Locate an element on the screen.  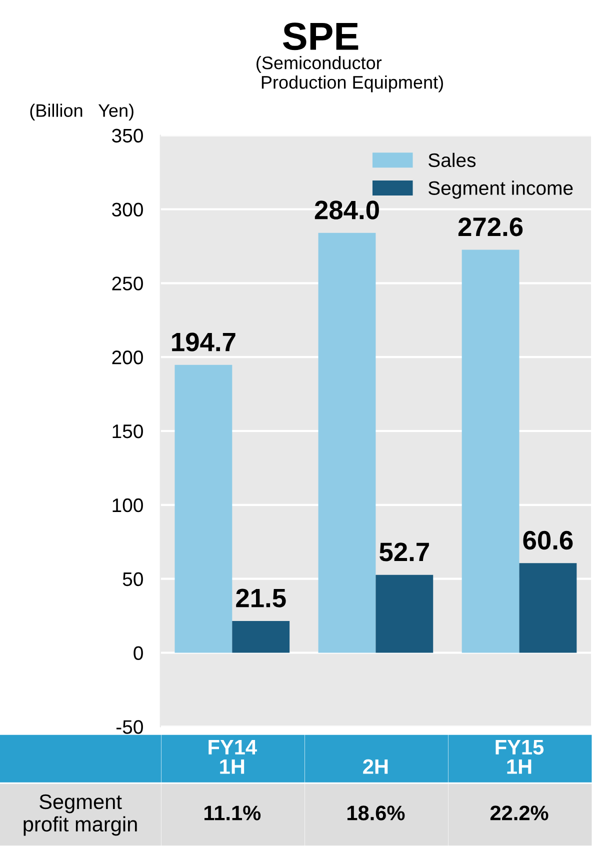
y-tick-label: 300 is located at coordinates (127, 209).